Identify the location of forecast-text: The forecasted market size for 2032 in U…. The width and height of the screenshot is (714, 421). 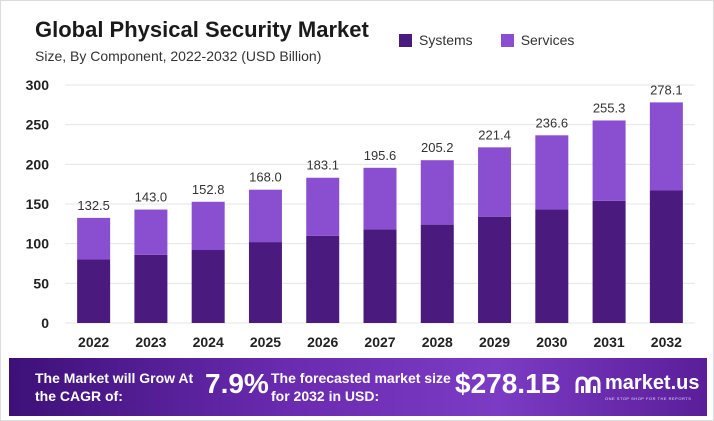
(361, 387).